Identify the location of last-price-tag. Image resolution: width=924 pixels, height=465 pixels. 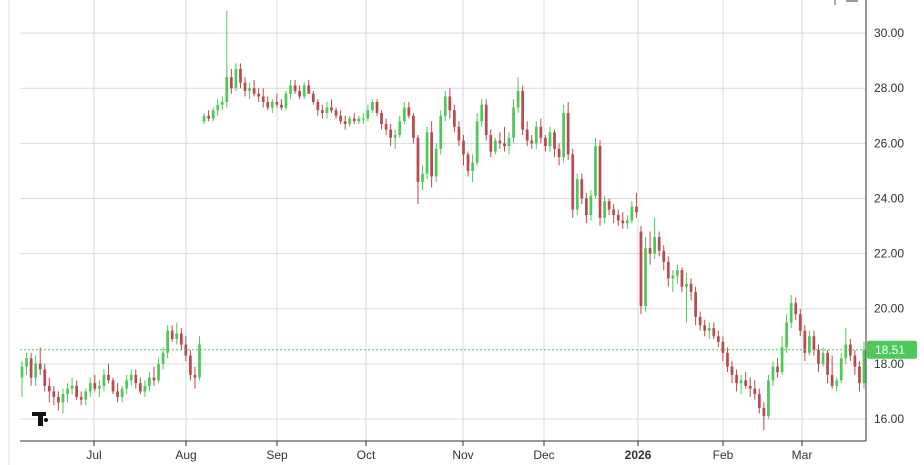
(892, 349).